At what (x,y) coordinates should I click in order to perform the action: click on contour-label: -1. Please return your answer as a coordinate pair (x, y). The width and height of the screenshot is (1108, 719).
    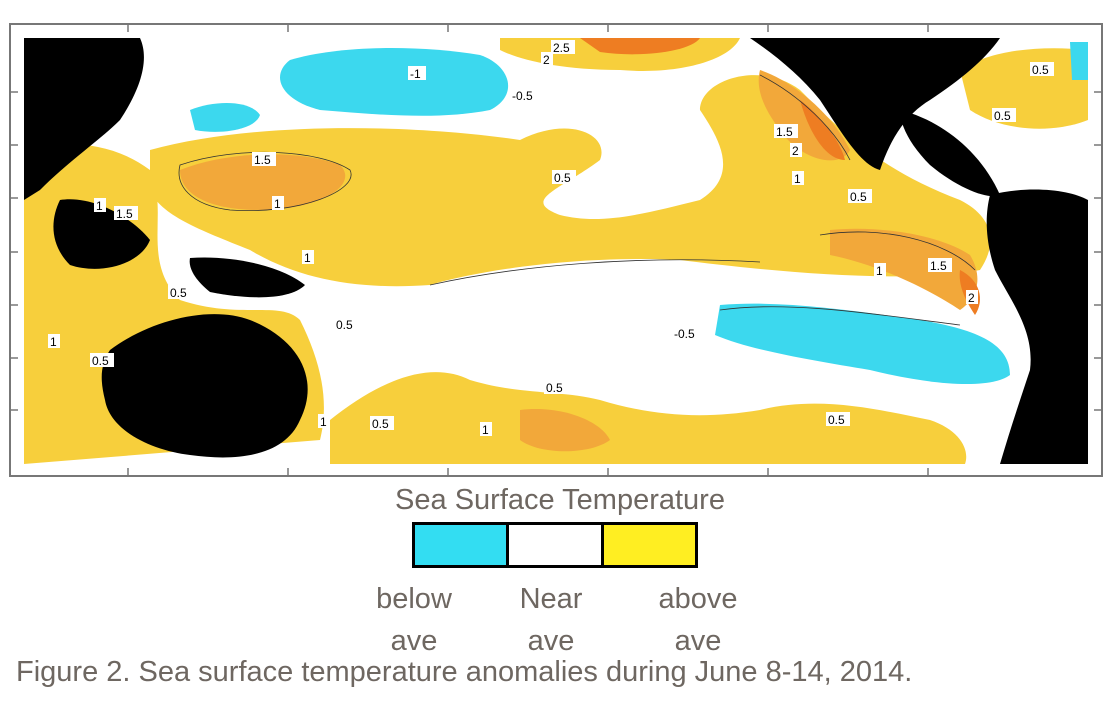
    Looking at the image, I should click on (417, 73).